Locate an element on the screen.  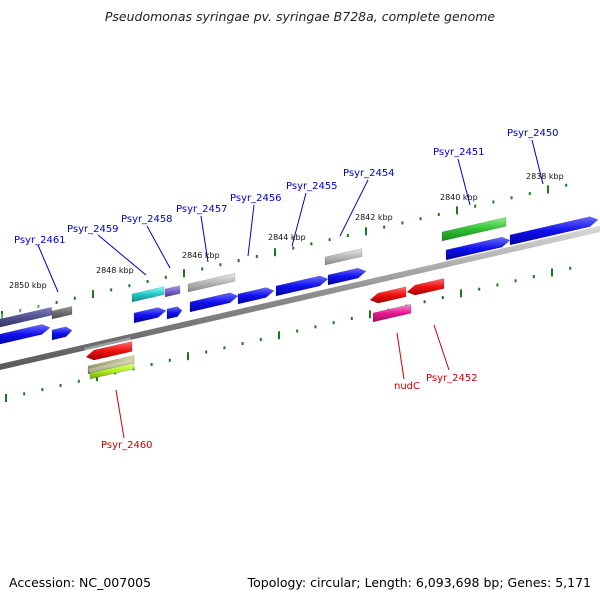
gene-arrow-psyr-2458-lip is located at coordinates (173, 305).